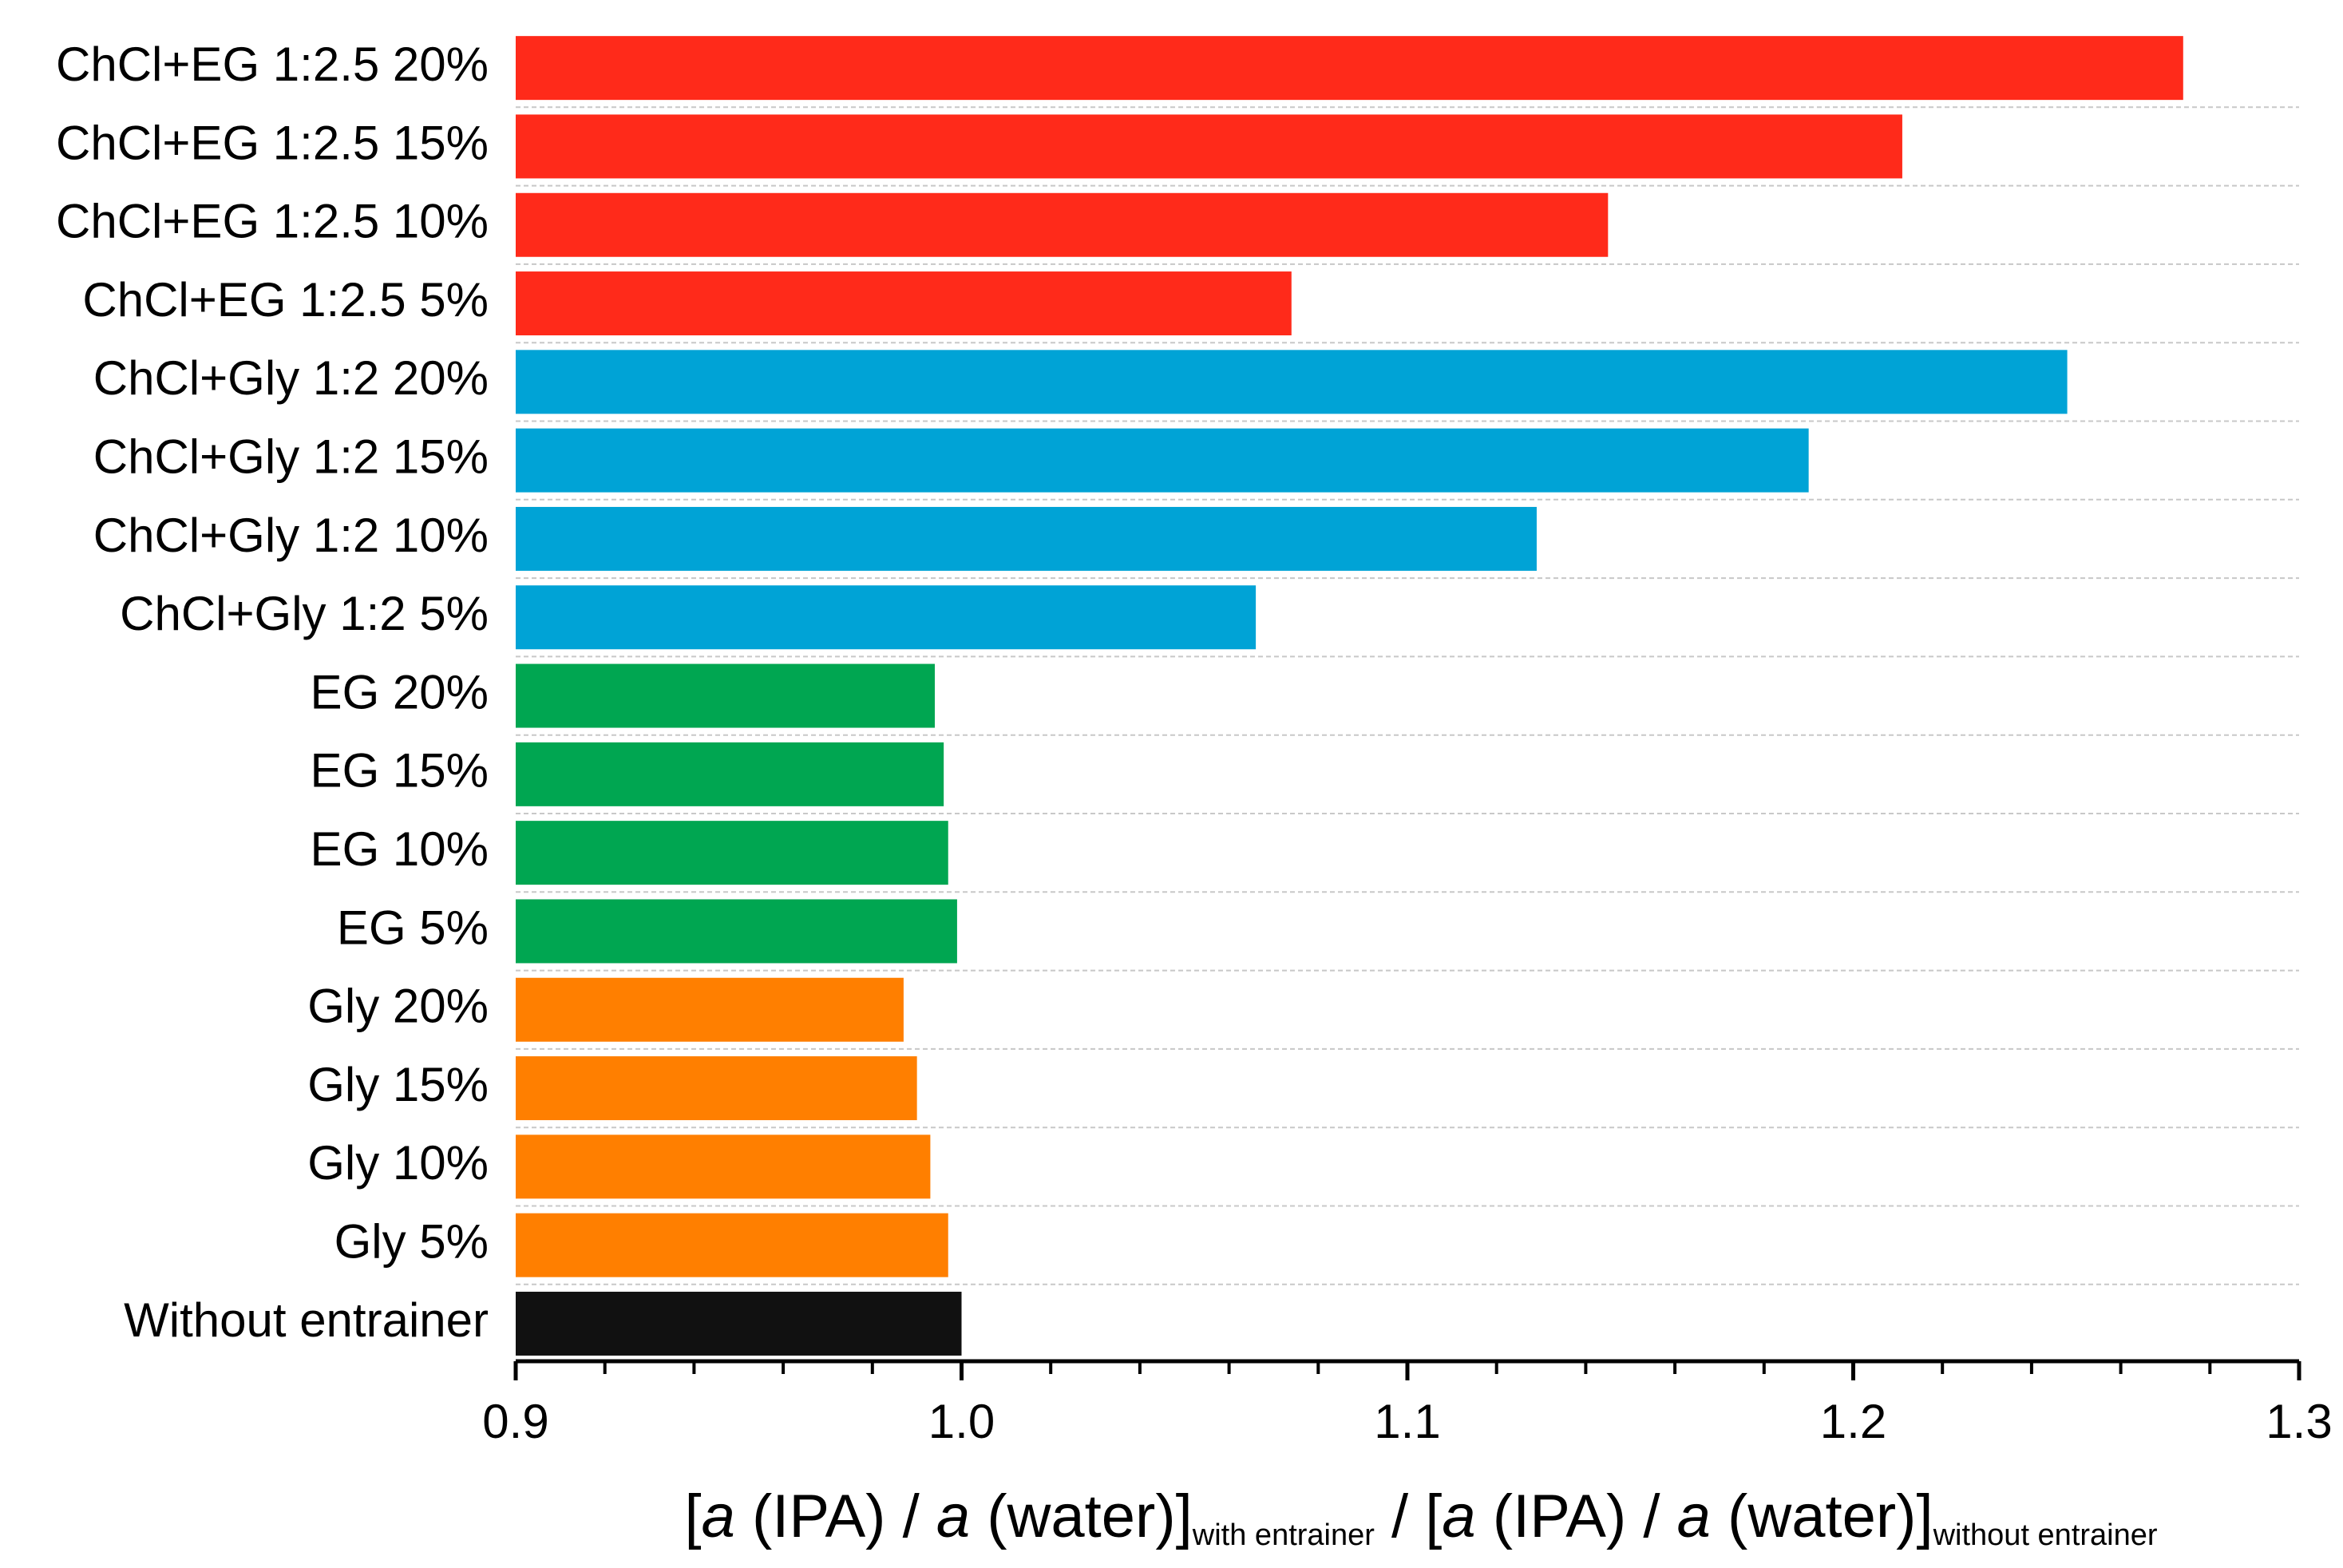  I want to click on x-tick-label: 1.2, so click(1853, 1421).